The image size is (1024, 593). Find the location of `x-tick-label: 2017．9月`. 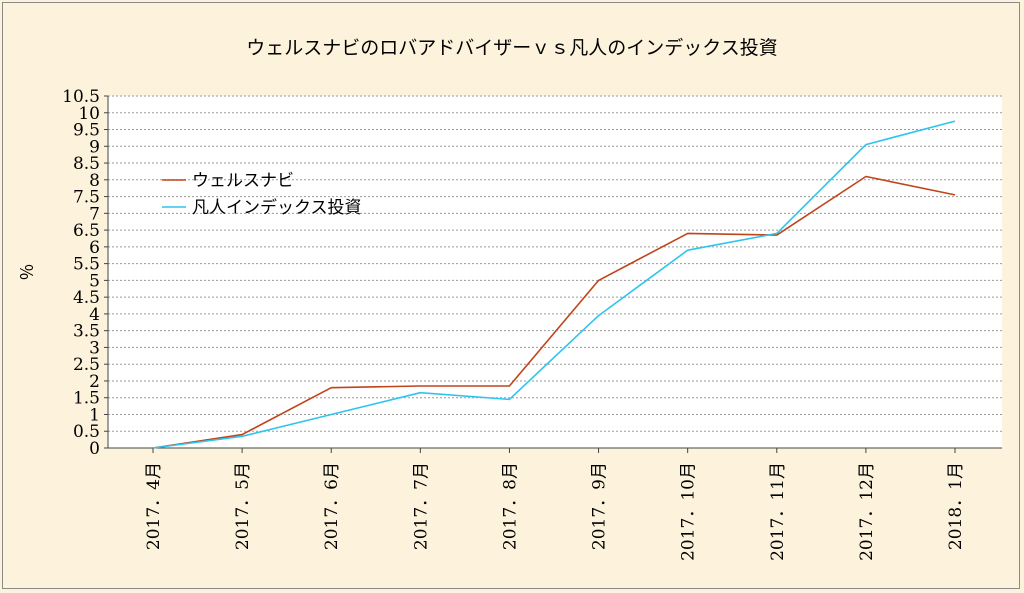

x-tick-label: 2017．9月 is located at coordinates (600, 506).